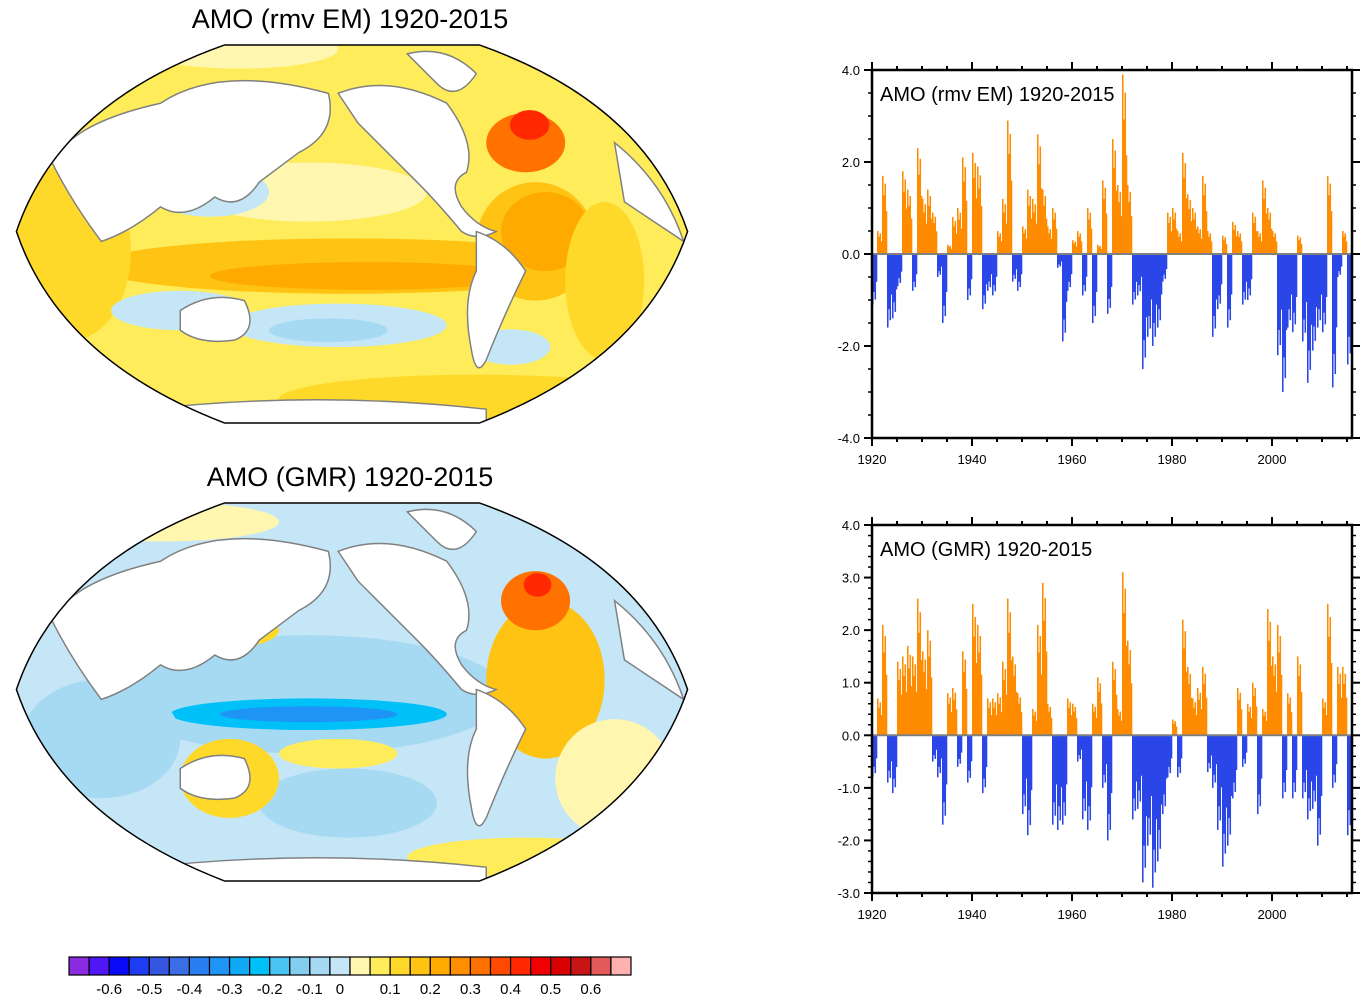  I want to click on colorbar-label: 0.3, so click(470, 989).